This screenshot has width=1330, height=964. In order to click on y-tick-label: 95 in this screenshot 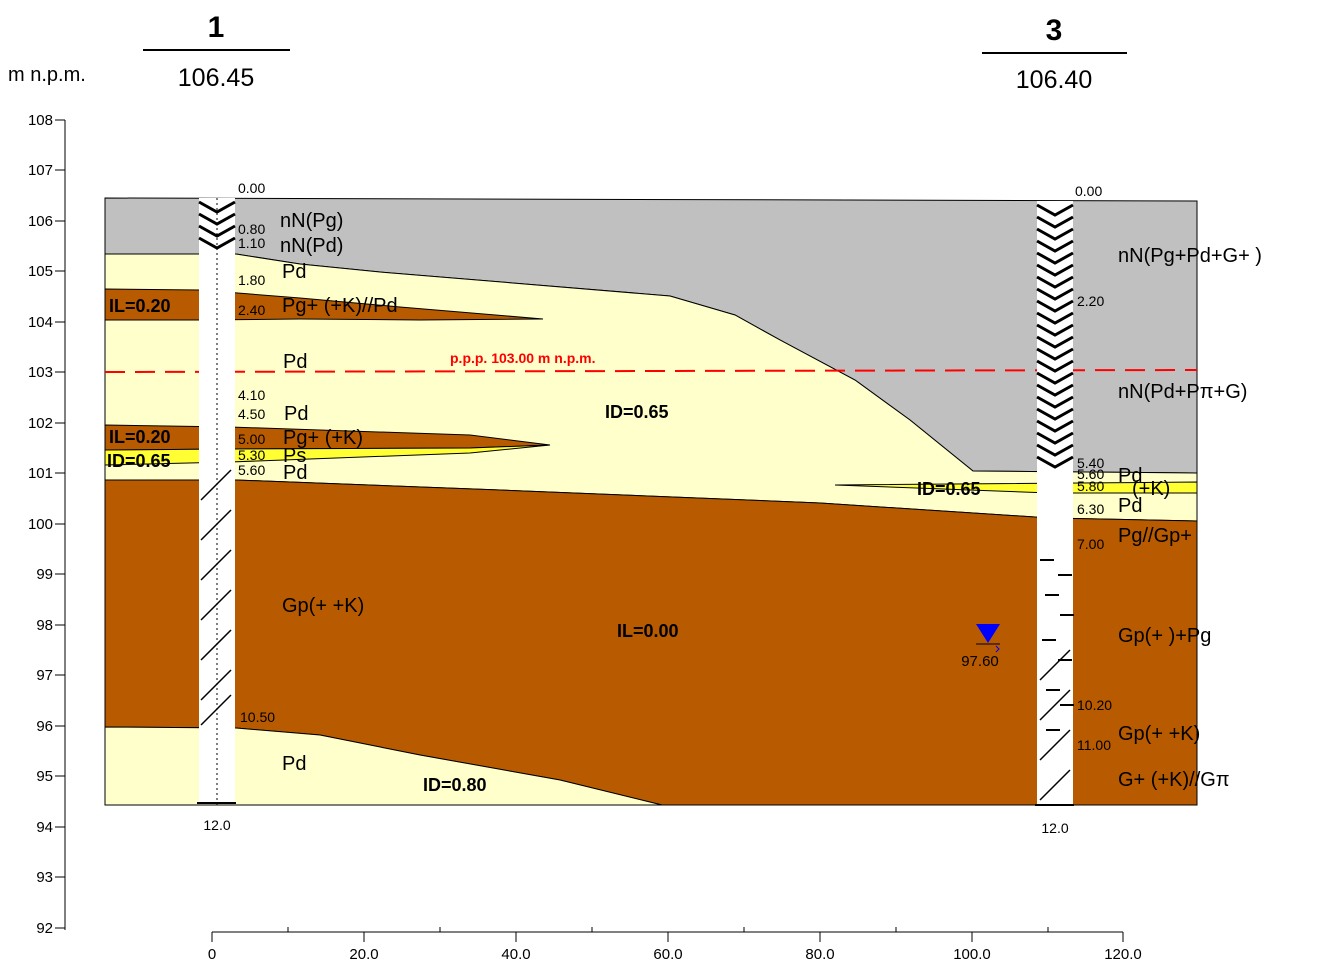, I will do `click(44, 776)`.